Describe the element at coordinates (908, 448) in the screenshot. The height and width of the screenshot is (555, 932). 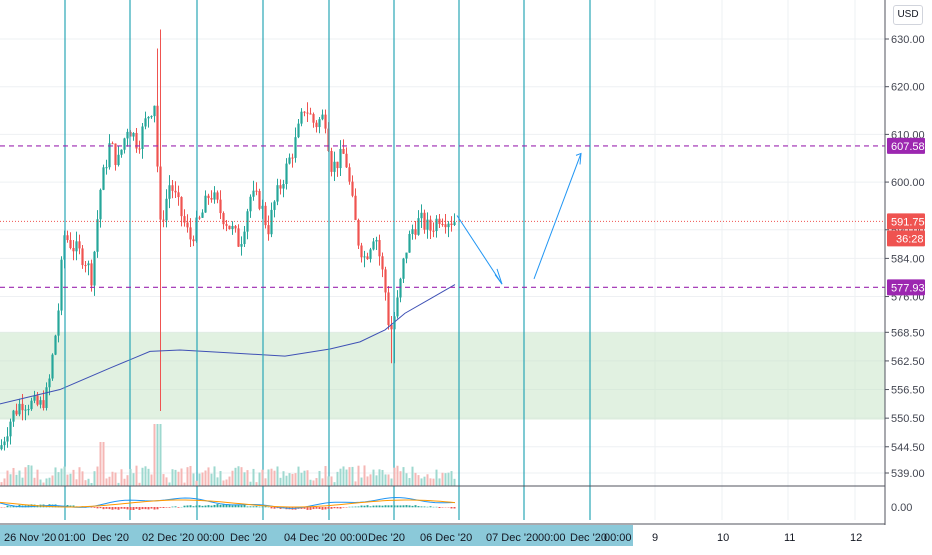
I see `price-tick-label: 544.50` at that location.